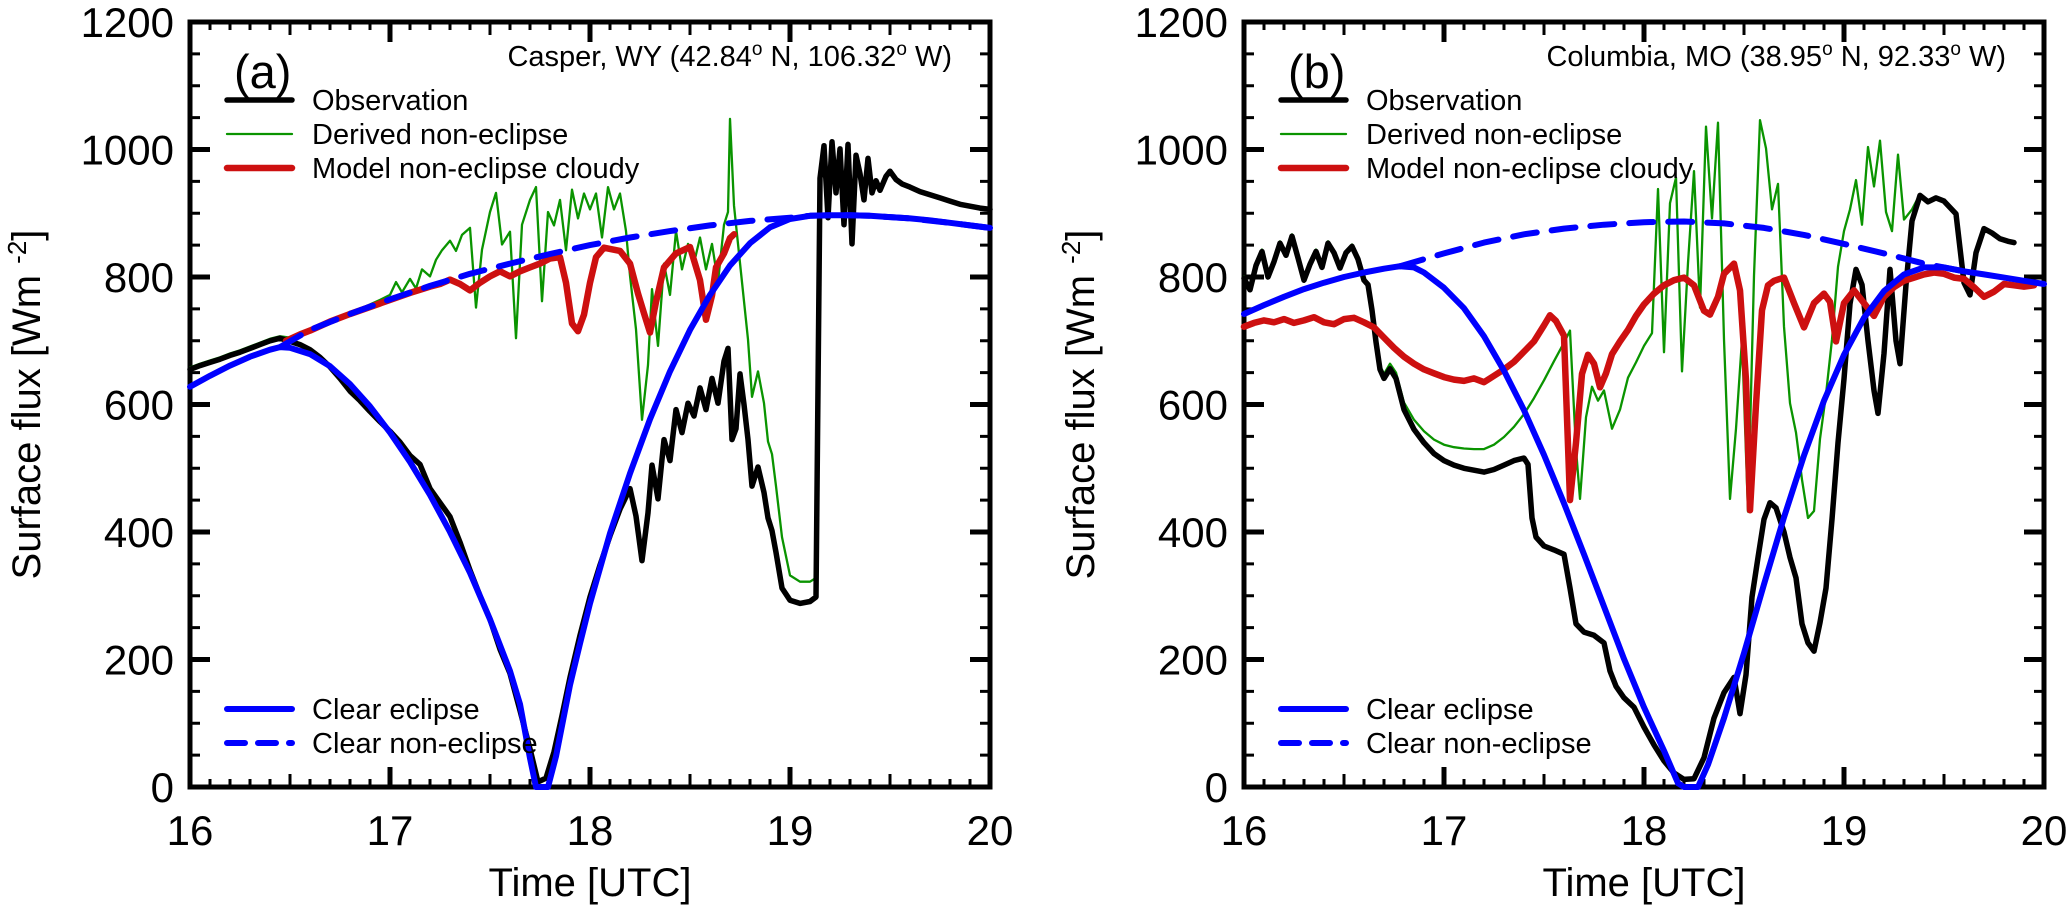 The image size is (2067, 910). Describe the element at coordinates (262, 71) in the screenshot. I see `panel-letter: (a)` at that location.